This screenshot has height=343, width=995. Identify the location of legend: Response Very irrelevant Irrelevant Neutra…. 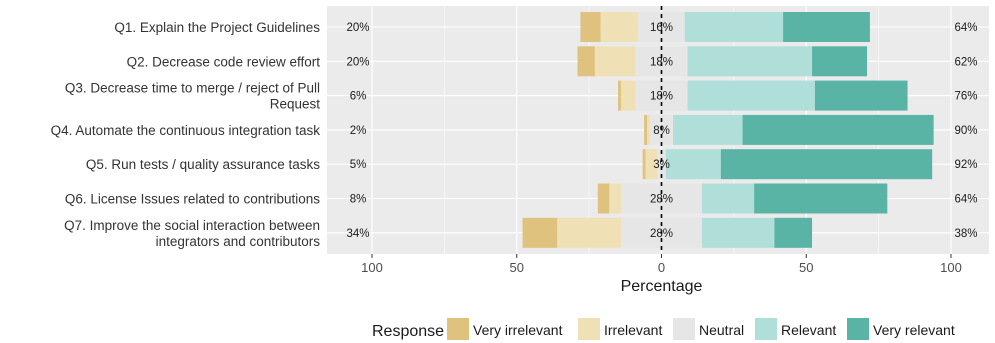
(663, 329).